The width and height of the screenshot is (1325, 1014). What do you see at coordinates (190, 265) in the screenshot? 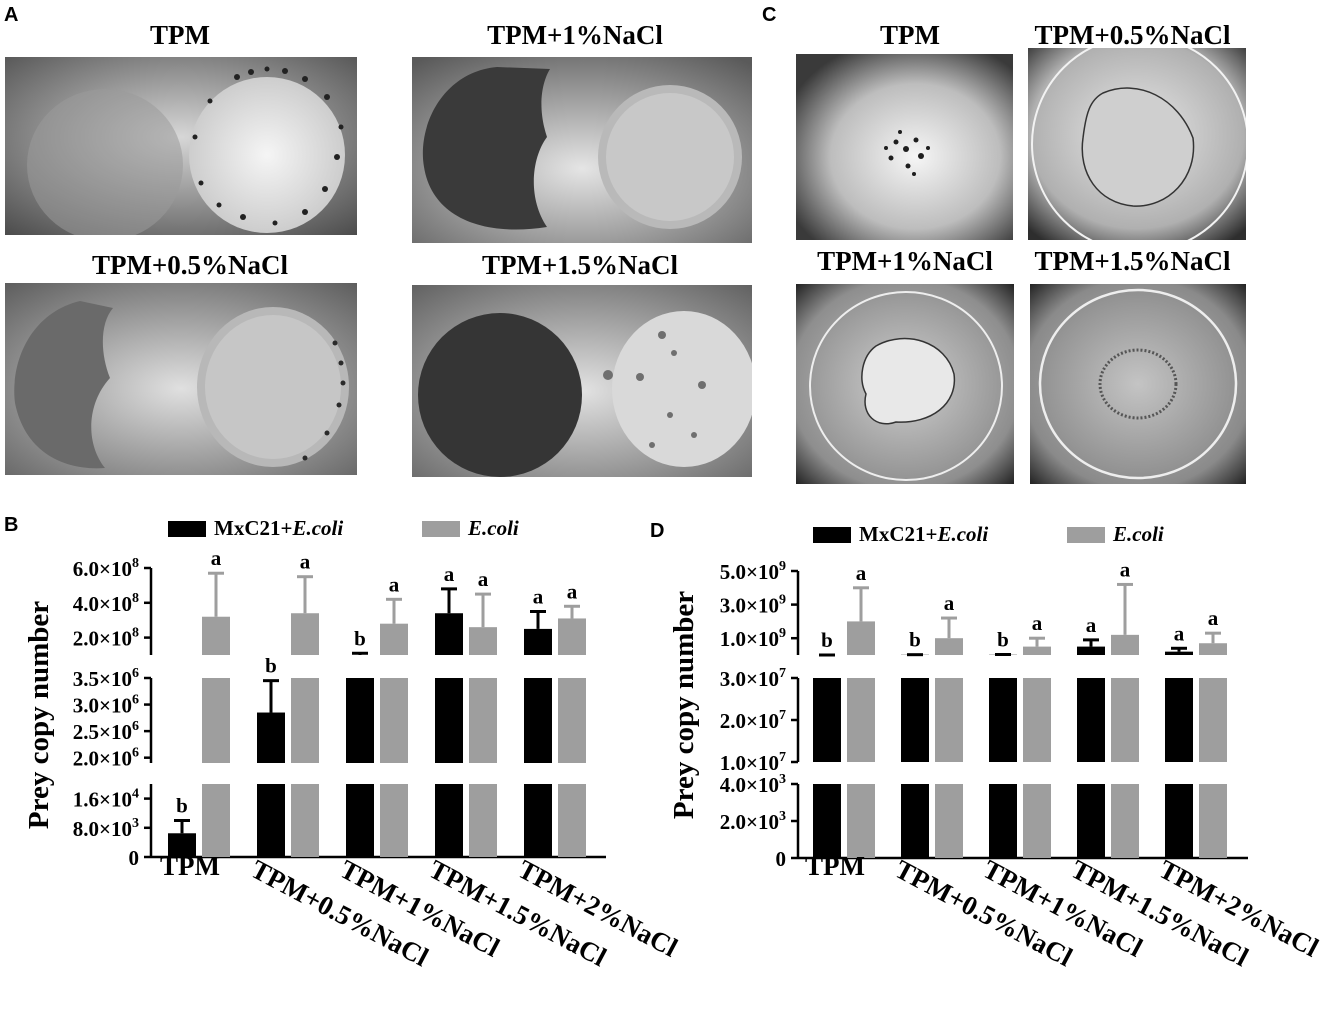
I see `photo-title-a3: TPM+0.5%NaCl` at bounding box center [190, 265].